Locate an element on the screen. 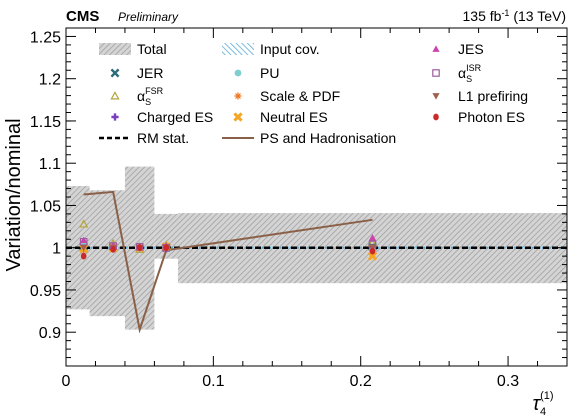 This screenshot has width=580, height=416. legend-label: RM stat. is located at coordinates (163, 138).